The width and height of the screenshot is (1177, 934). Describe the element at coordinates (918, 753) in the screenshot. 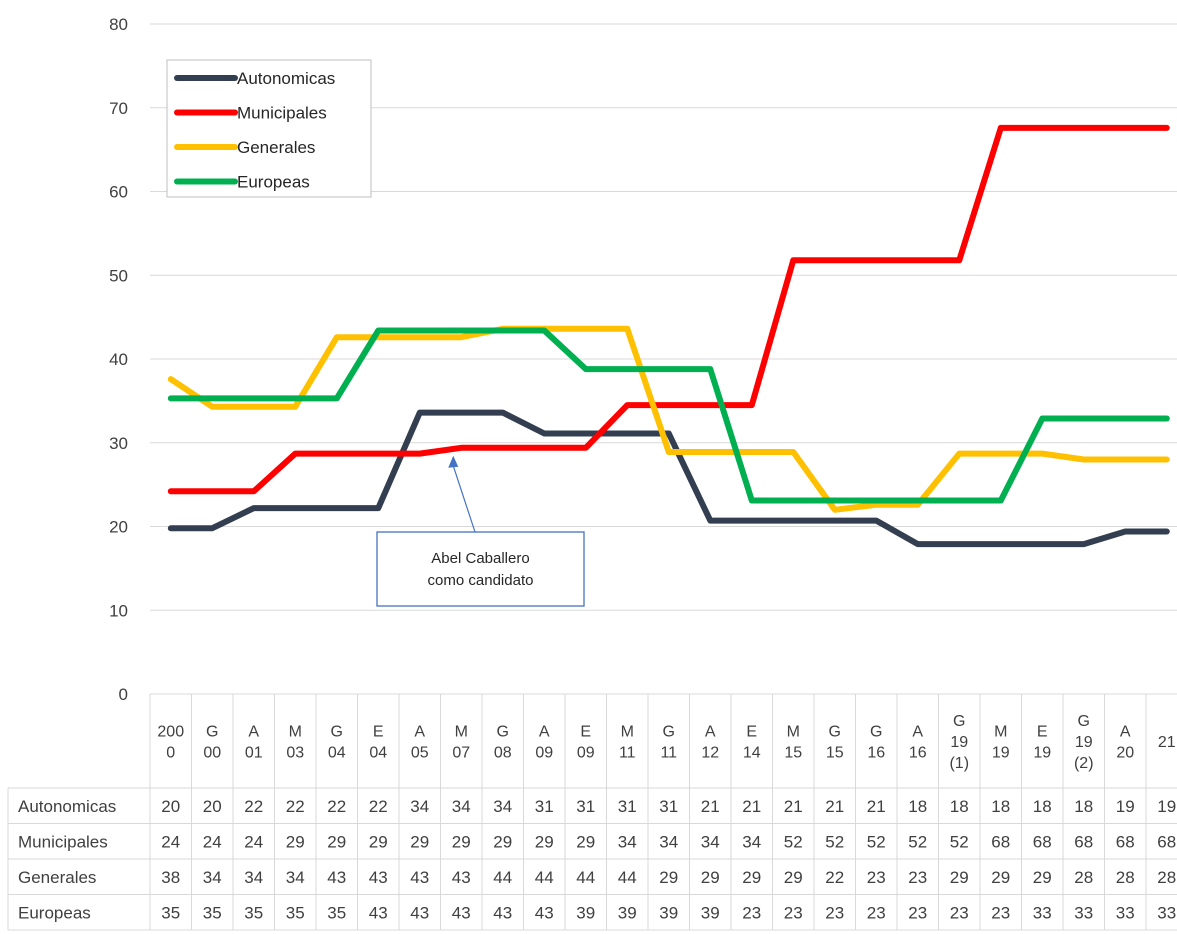

I see `category-label: 16` at that location.